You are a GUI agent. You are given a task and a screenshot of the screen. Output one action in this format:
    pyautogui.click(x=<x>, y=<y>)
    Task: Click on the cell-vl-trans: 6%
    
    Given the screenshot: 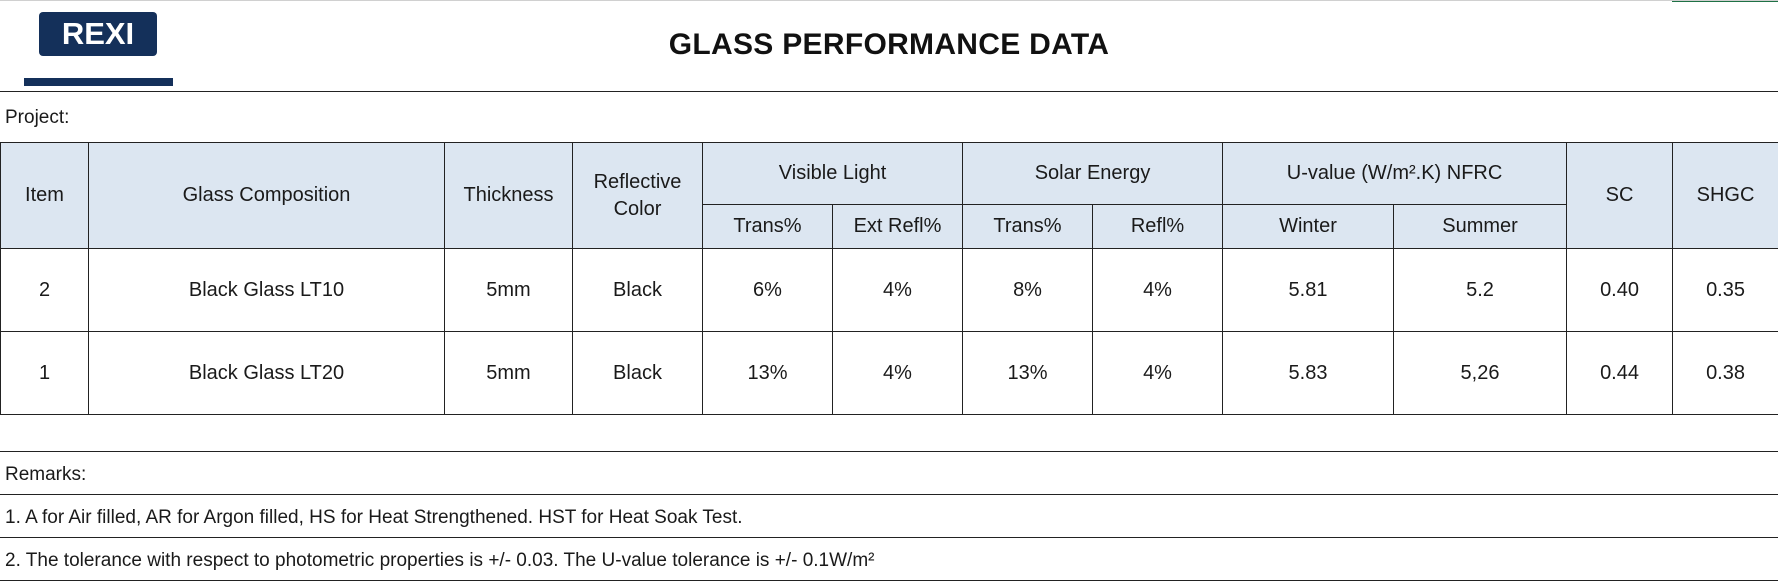 What is the action you would take?
    pyautogui.click(x=767, y=290)
    